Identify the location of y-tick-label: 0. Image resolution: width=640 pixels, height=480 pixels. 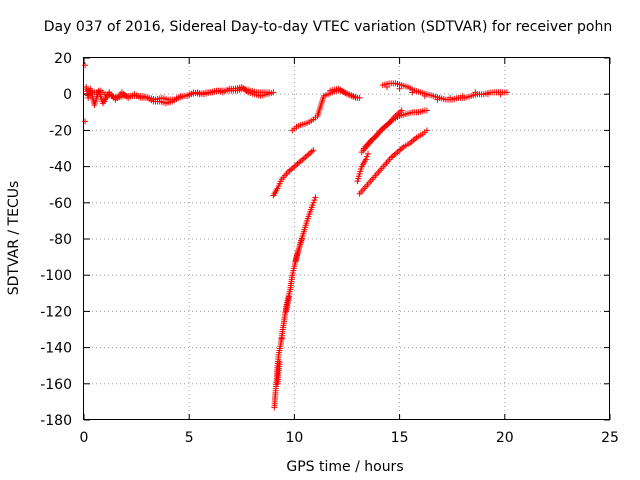
(67, 95).